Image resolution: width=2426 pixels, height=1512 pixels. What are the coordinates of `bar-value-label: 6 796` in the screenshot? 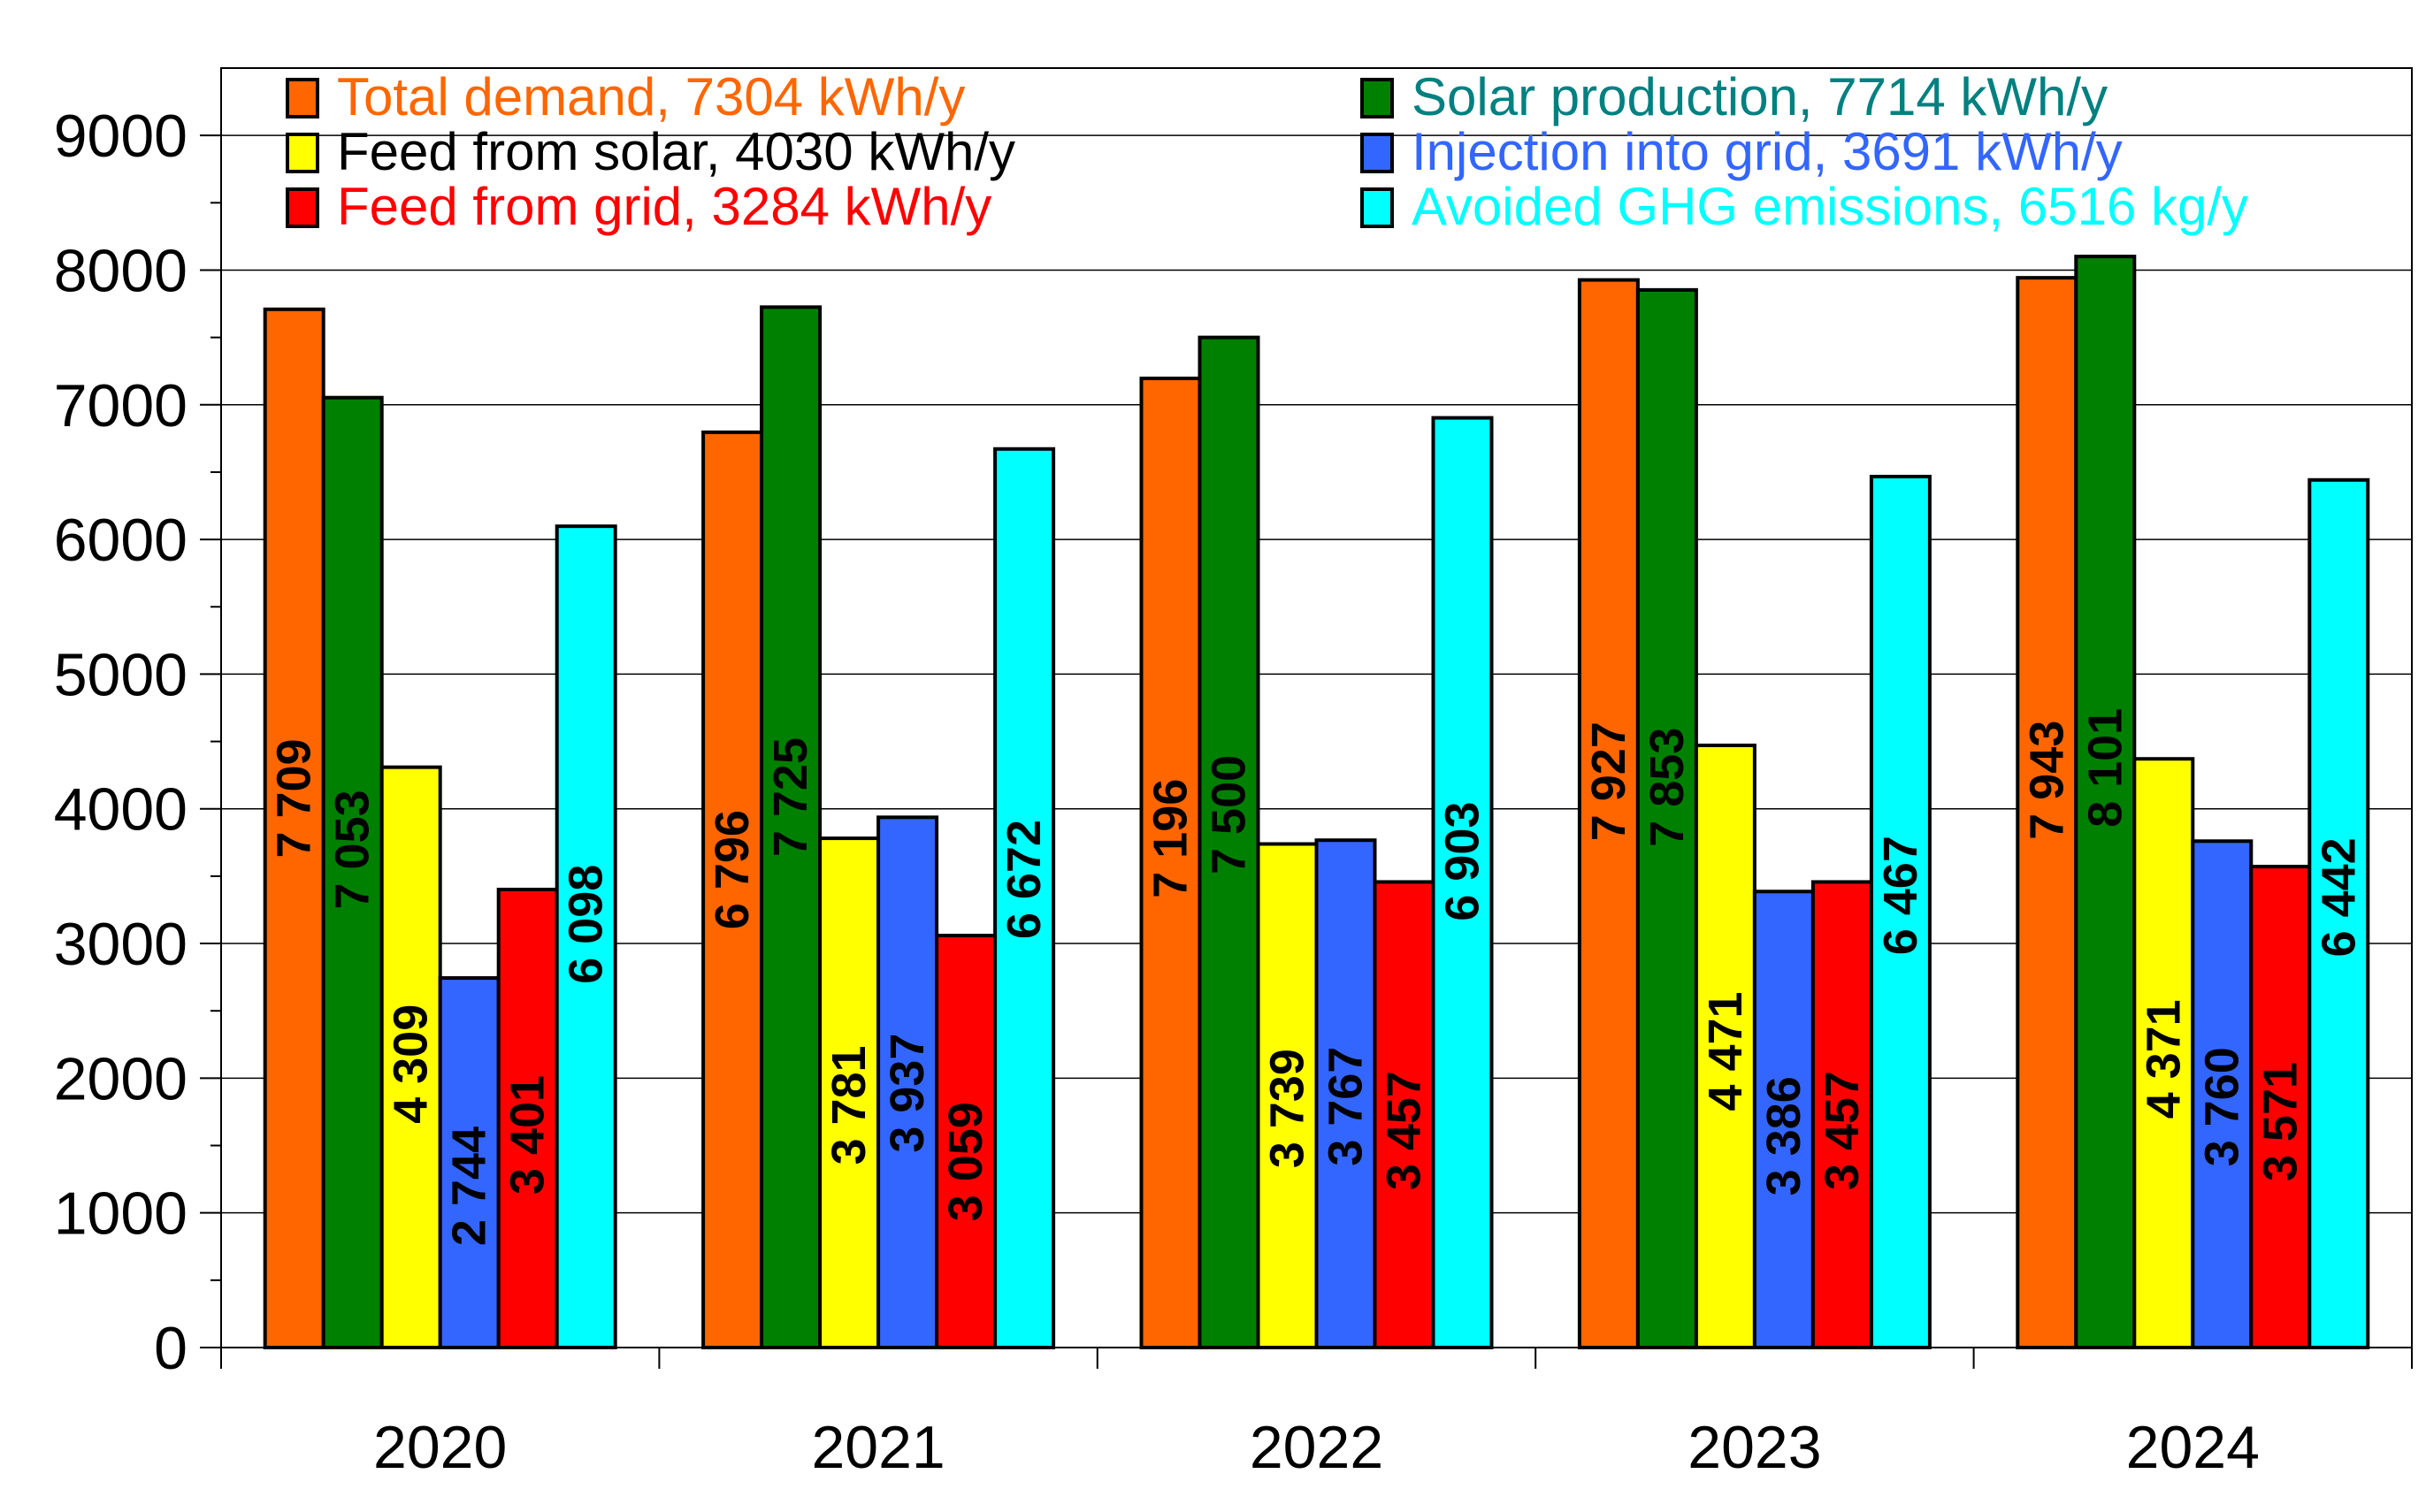 It's located at (732, 869).